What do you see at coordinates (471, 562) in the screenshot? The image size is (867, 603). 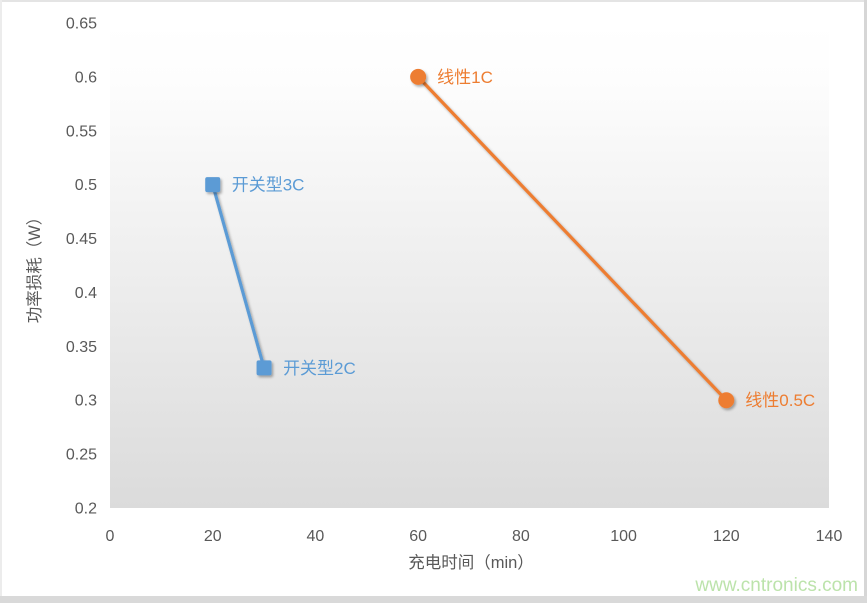 I see `x-axis-title: 充电时间（min）` at bounding box center [471, 562].